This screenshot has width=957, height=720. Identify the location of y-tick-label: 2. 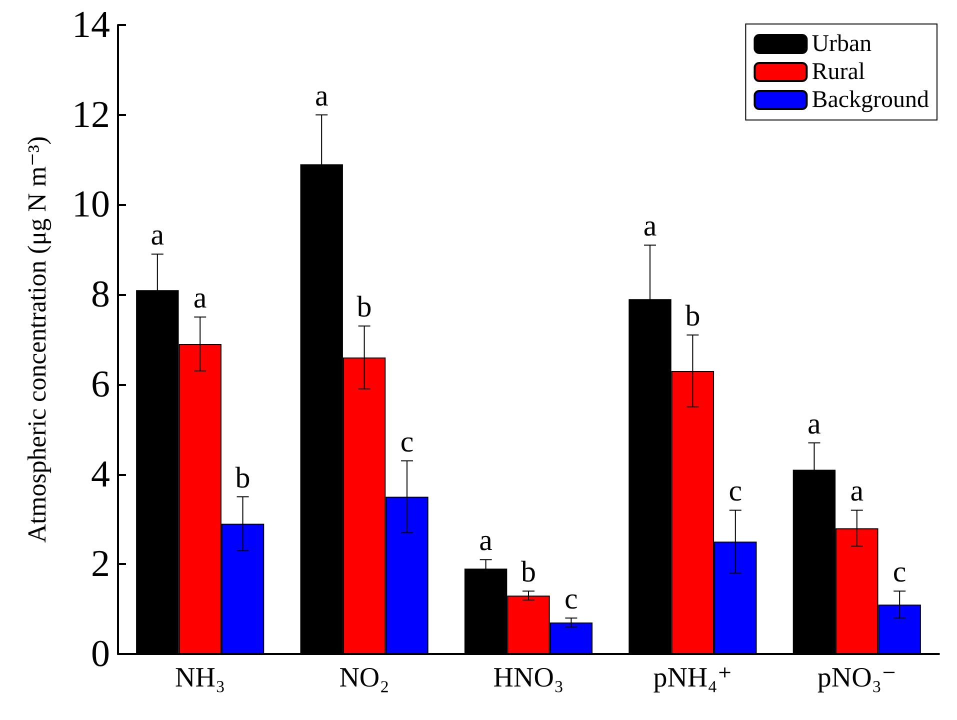
(100, 564).